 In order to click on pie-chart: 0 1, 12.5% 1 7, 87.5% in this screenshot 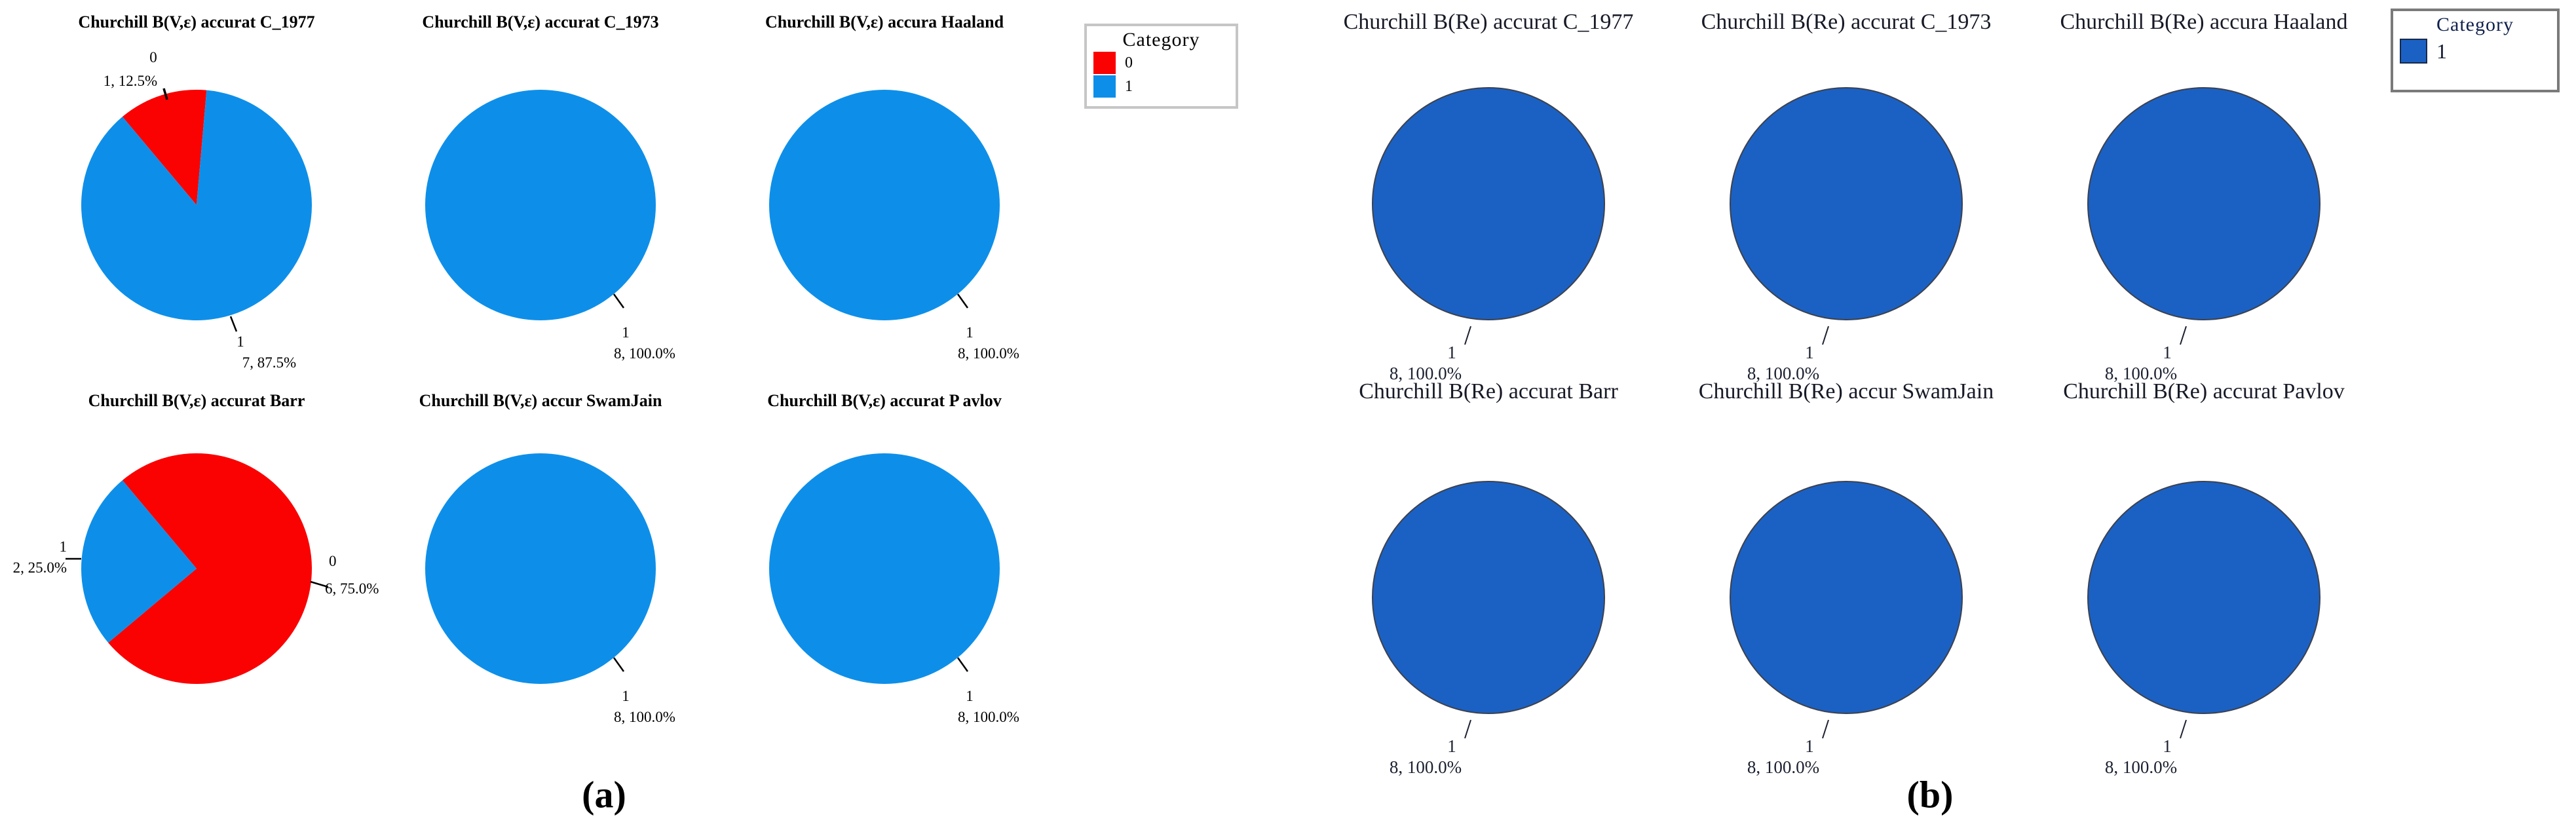, I will do `click(197, 210)`.